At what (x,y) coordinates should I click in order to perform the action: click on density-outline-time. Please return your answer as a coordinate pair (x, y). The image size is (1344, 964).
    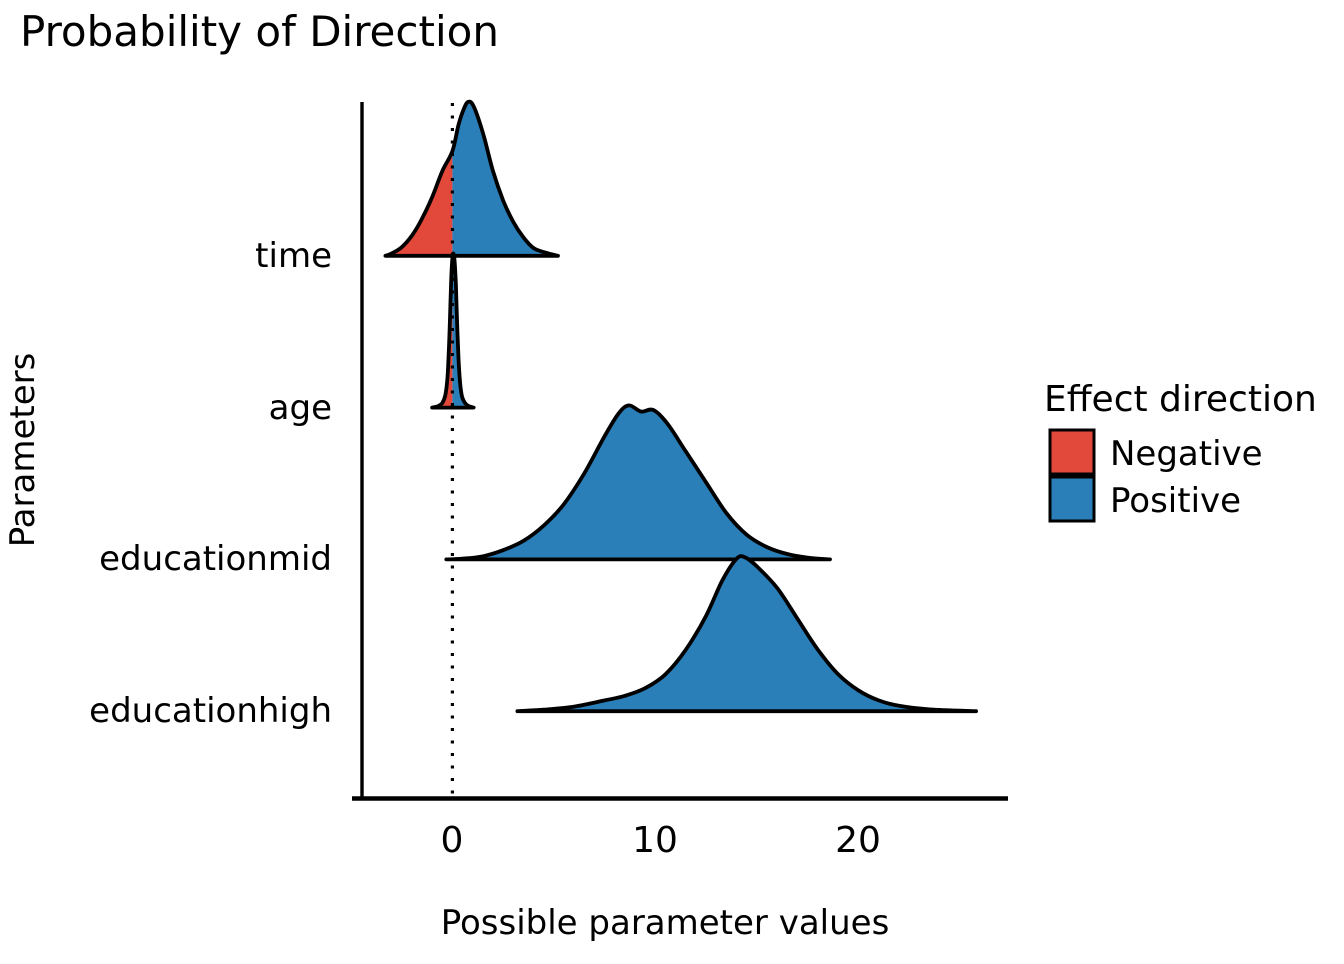
    Looking at the image, I should click on (471, 178).